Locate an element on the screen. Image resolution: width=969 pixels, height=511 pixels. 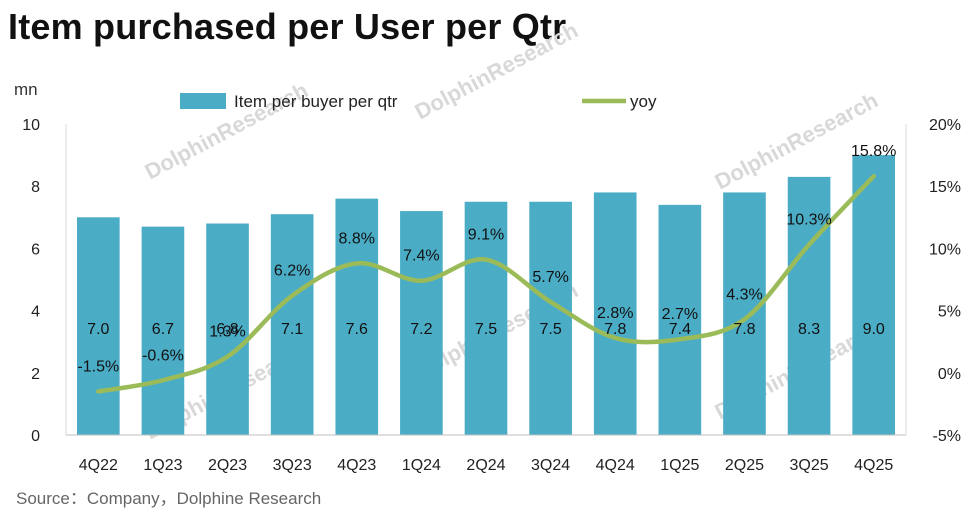
x-tick-label: 3Q24 is located at coordinates (550, 465).